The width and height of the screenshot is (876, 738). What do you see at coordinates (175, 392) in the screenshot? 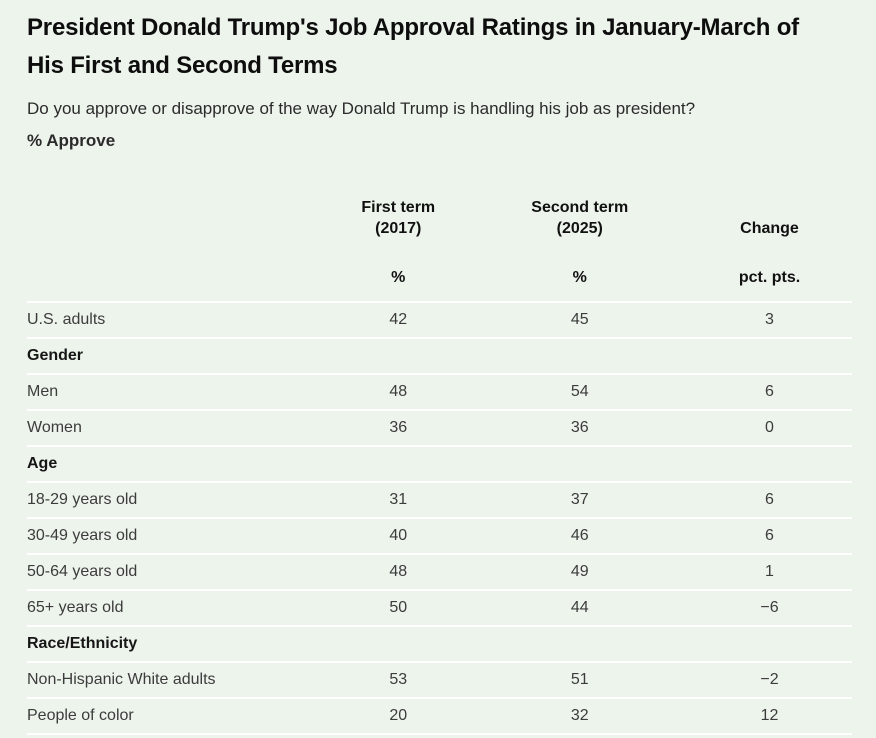
I see `row-label: Men` at bounding box center [175, 392].